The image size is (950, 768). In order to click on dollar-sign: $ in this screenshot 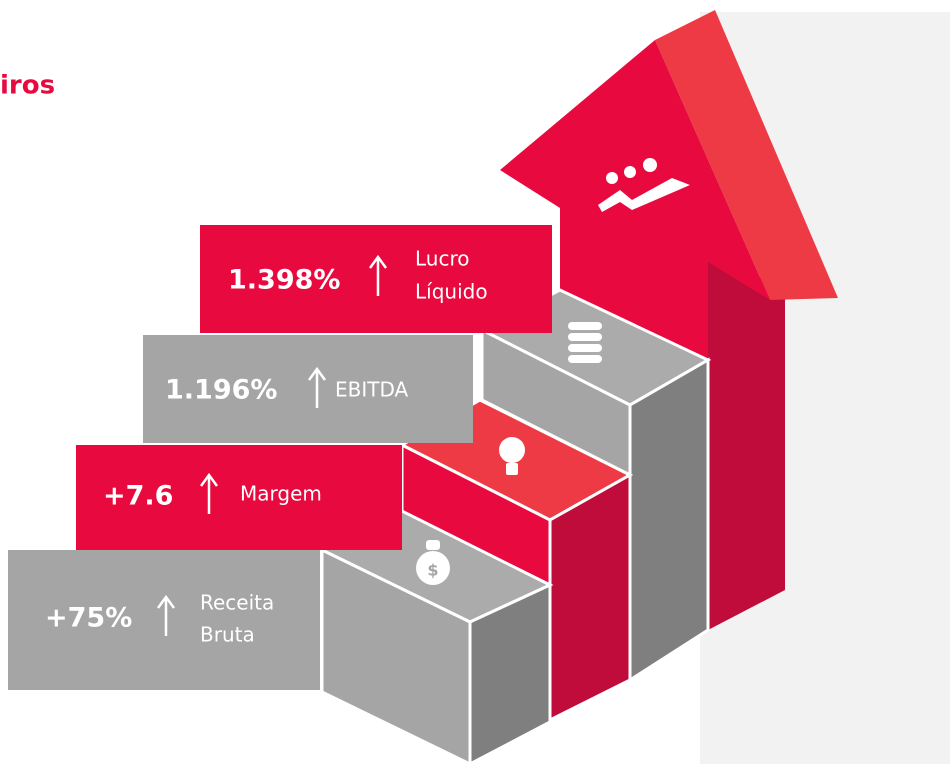, I will do `click(432, 570)`.